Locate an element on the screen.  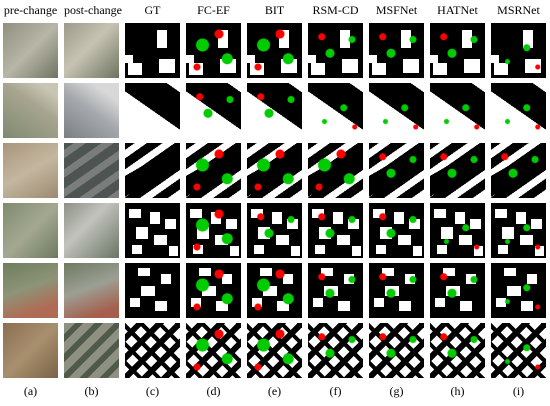
column-title: post-change is located at coordinates (93, 10).